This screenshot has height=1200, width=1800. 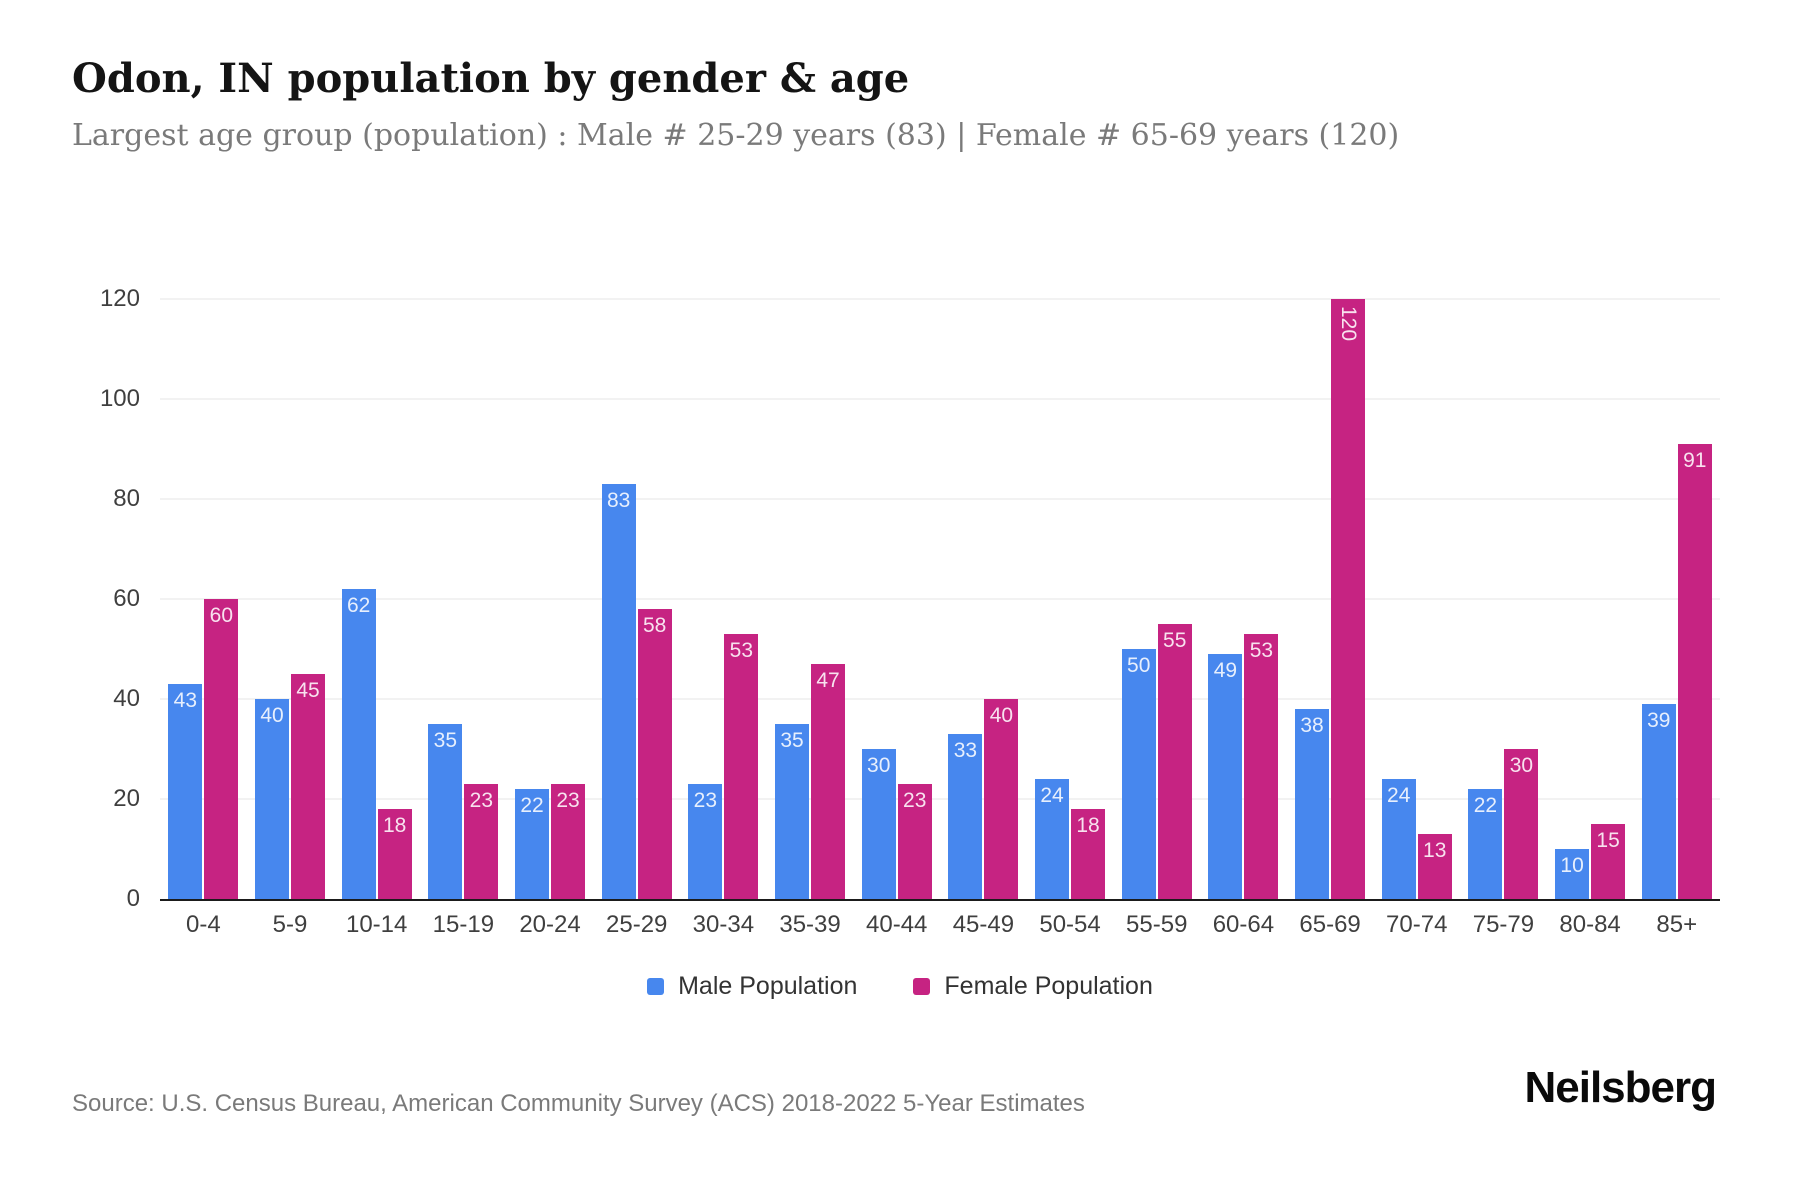 What do you see at coordinates (221, 615) in the screenshot?
I see `bar-value-label: 60` at bounding box center [221, 615].